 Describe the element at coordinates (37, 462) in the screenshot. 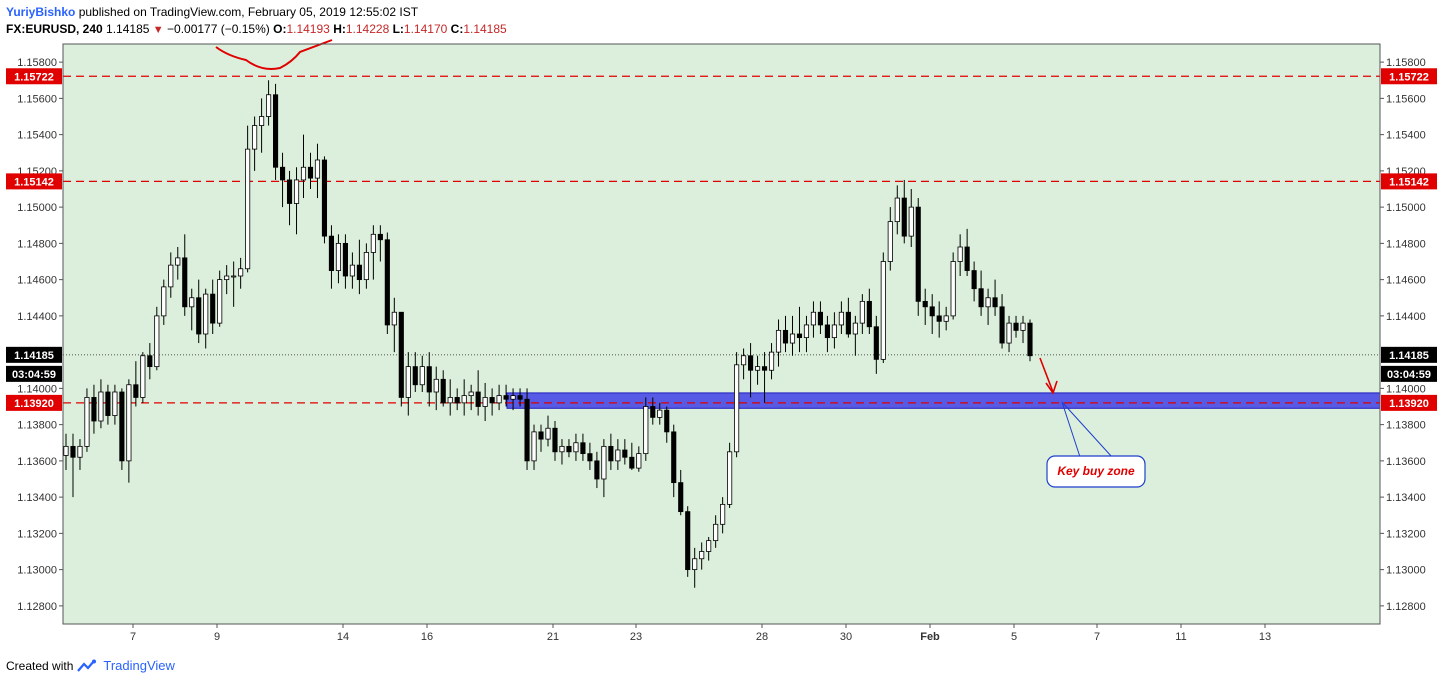

I see `y-tick-label-left: 1.13600` at that location.